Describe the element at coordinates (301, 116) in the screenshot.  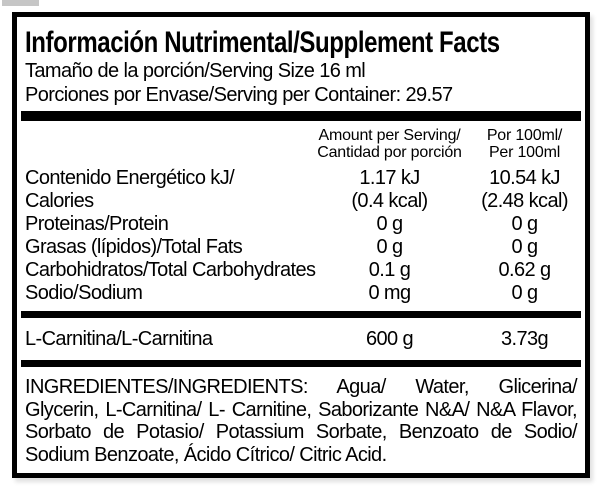
I see `header-divider-bar` at that location.